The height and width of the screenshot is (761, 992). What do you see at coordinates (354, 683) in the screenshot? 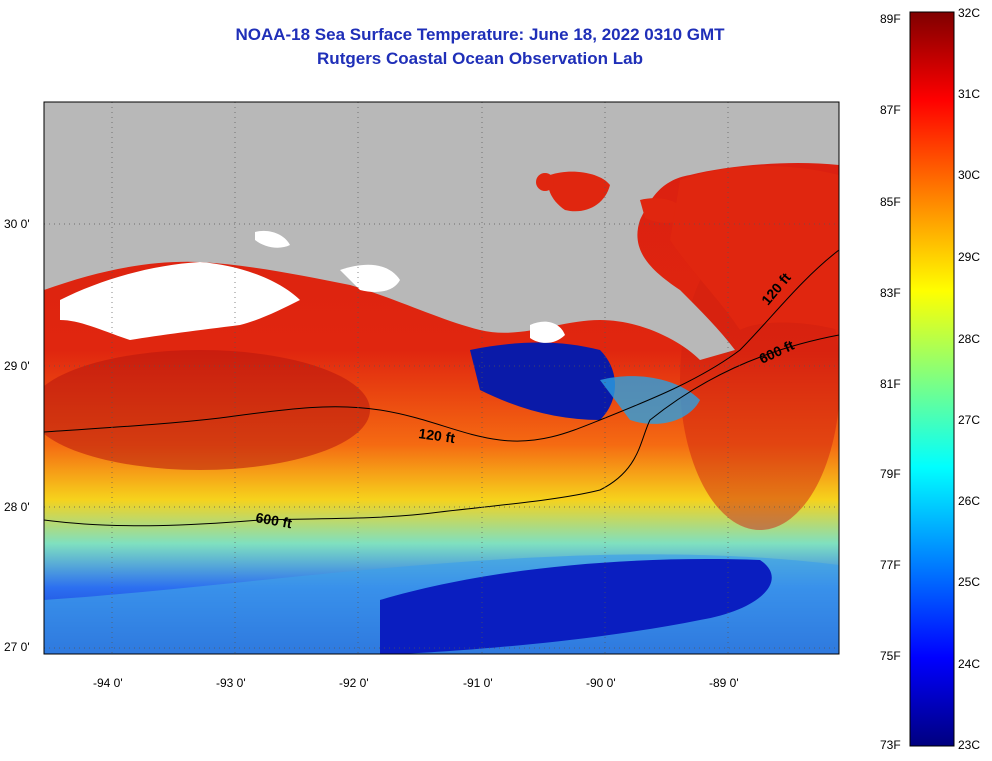
I see `lon-label-92: -92 0'` at bounding box center [354, 683].